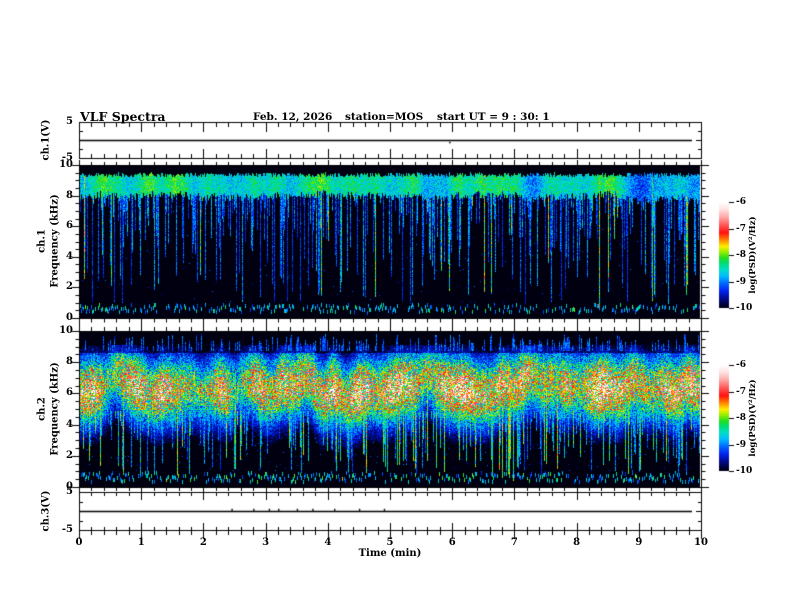 Image resolution: width=792 pixels, height=612 pixels. I want to click on ylabel-ch1-voltage: ch.1(V), so click(46, 140).